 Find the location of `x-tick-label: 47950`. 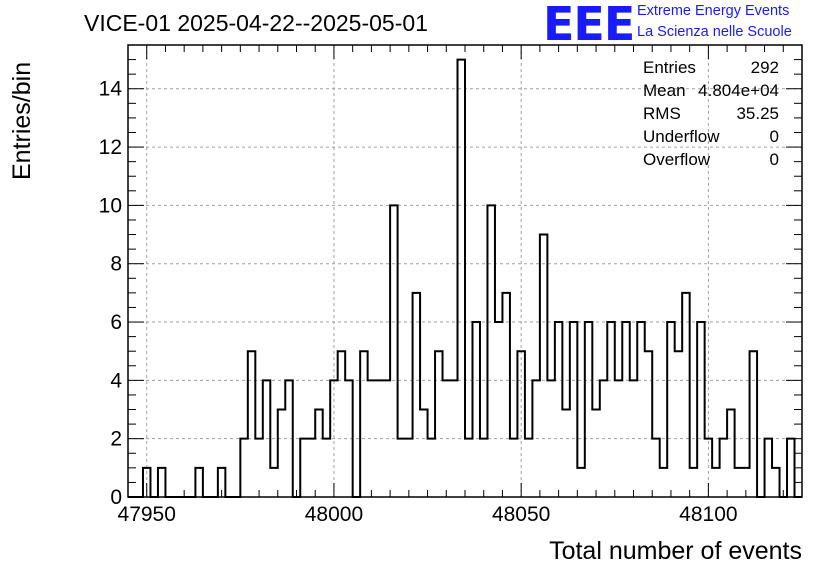

x-tick-label: 47950 is located at coordinates (147, 514).